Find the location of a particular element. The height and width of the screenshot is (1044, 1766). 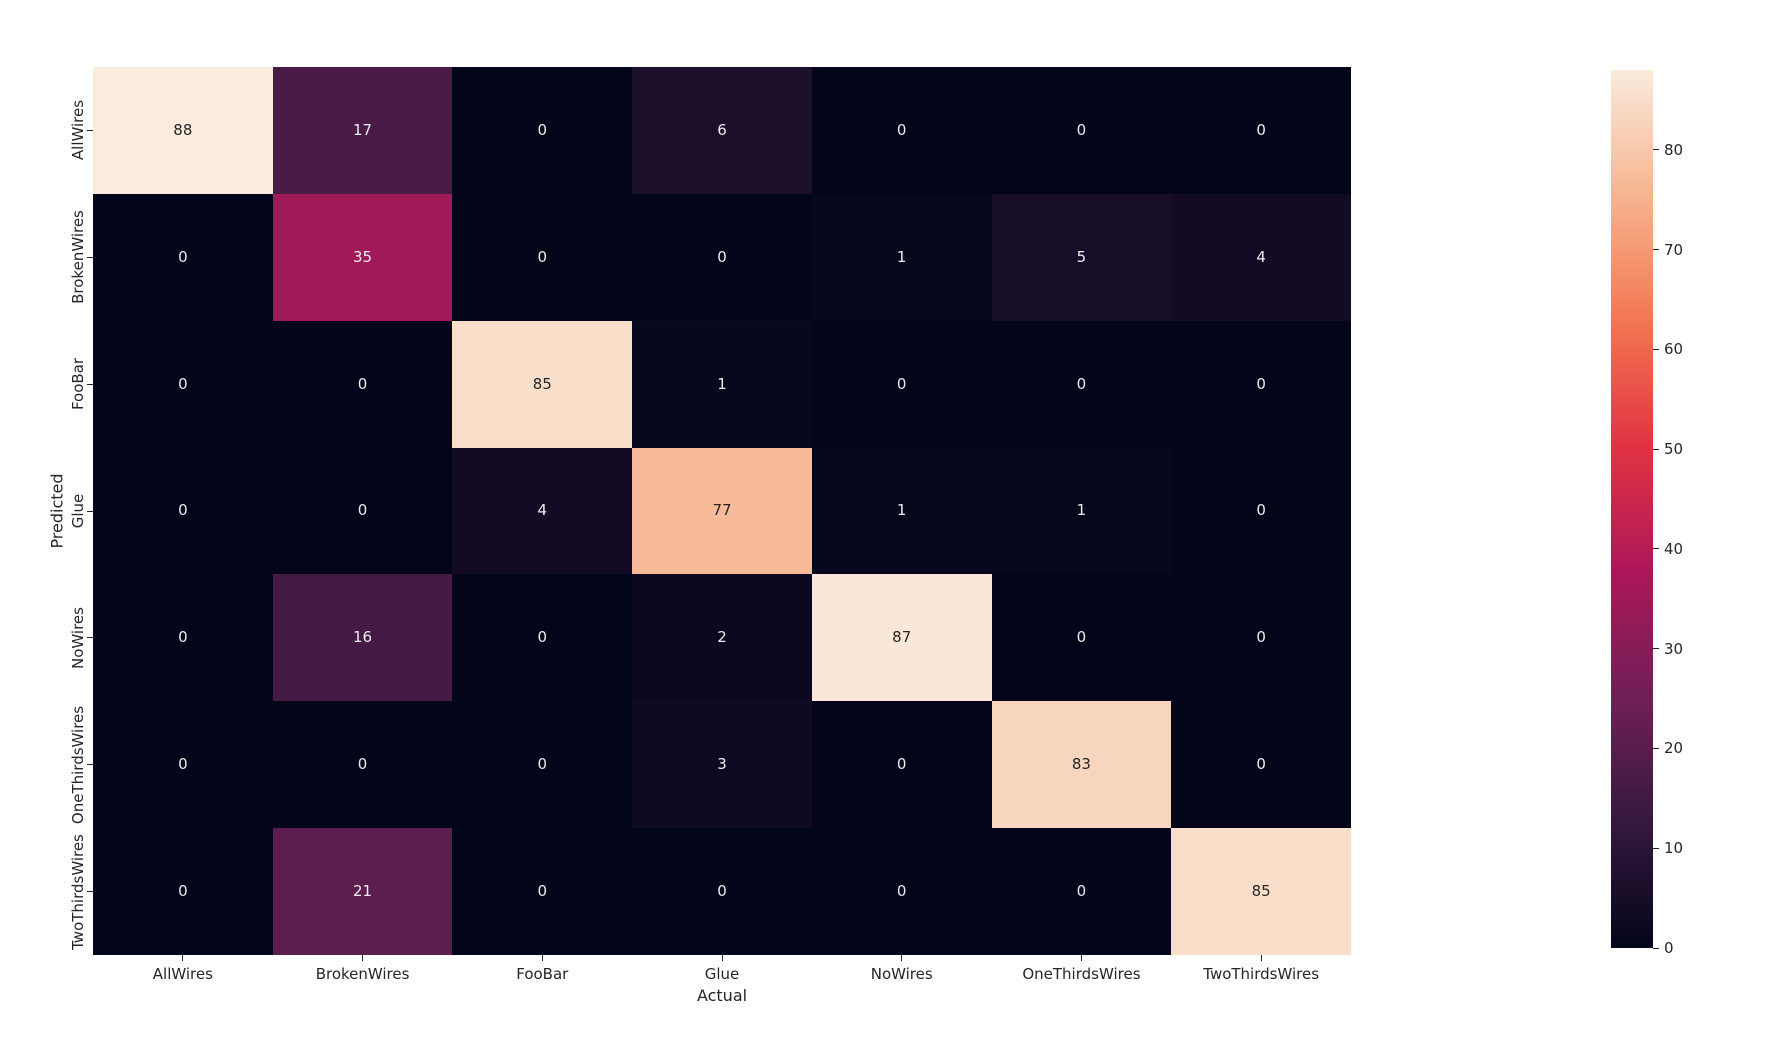

cell-value: 16 is located at coordinates (363, 637).